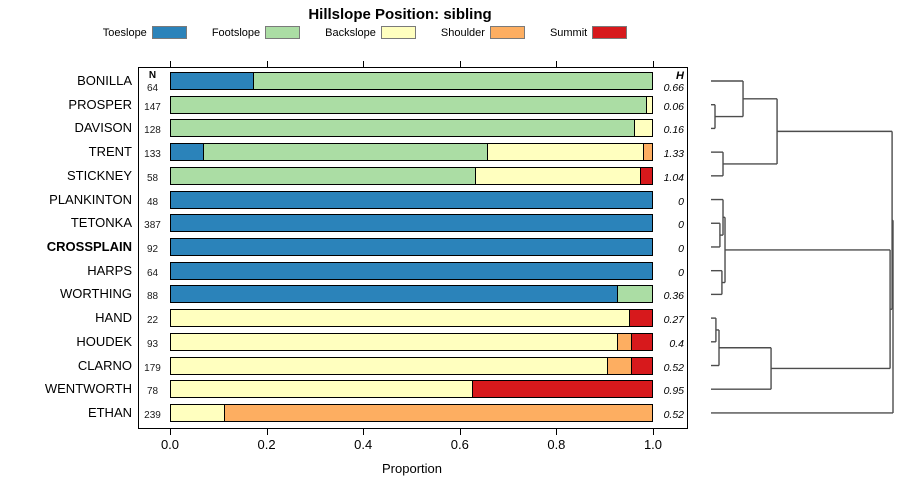 The width and height of the screenshot is (900, 500). Describe the element at coordinates (88, 389) in the screenshot. I see `row-label: WENTWORTH` at that location.